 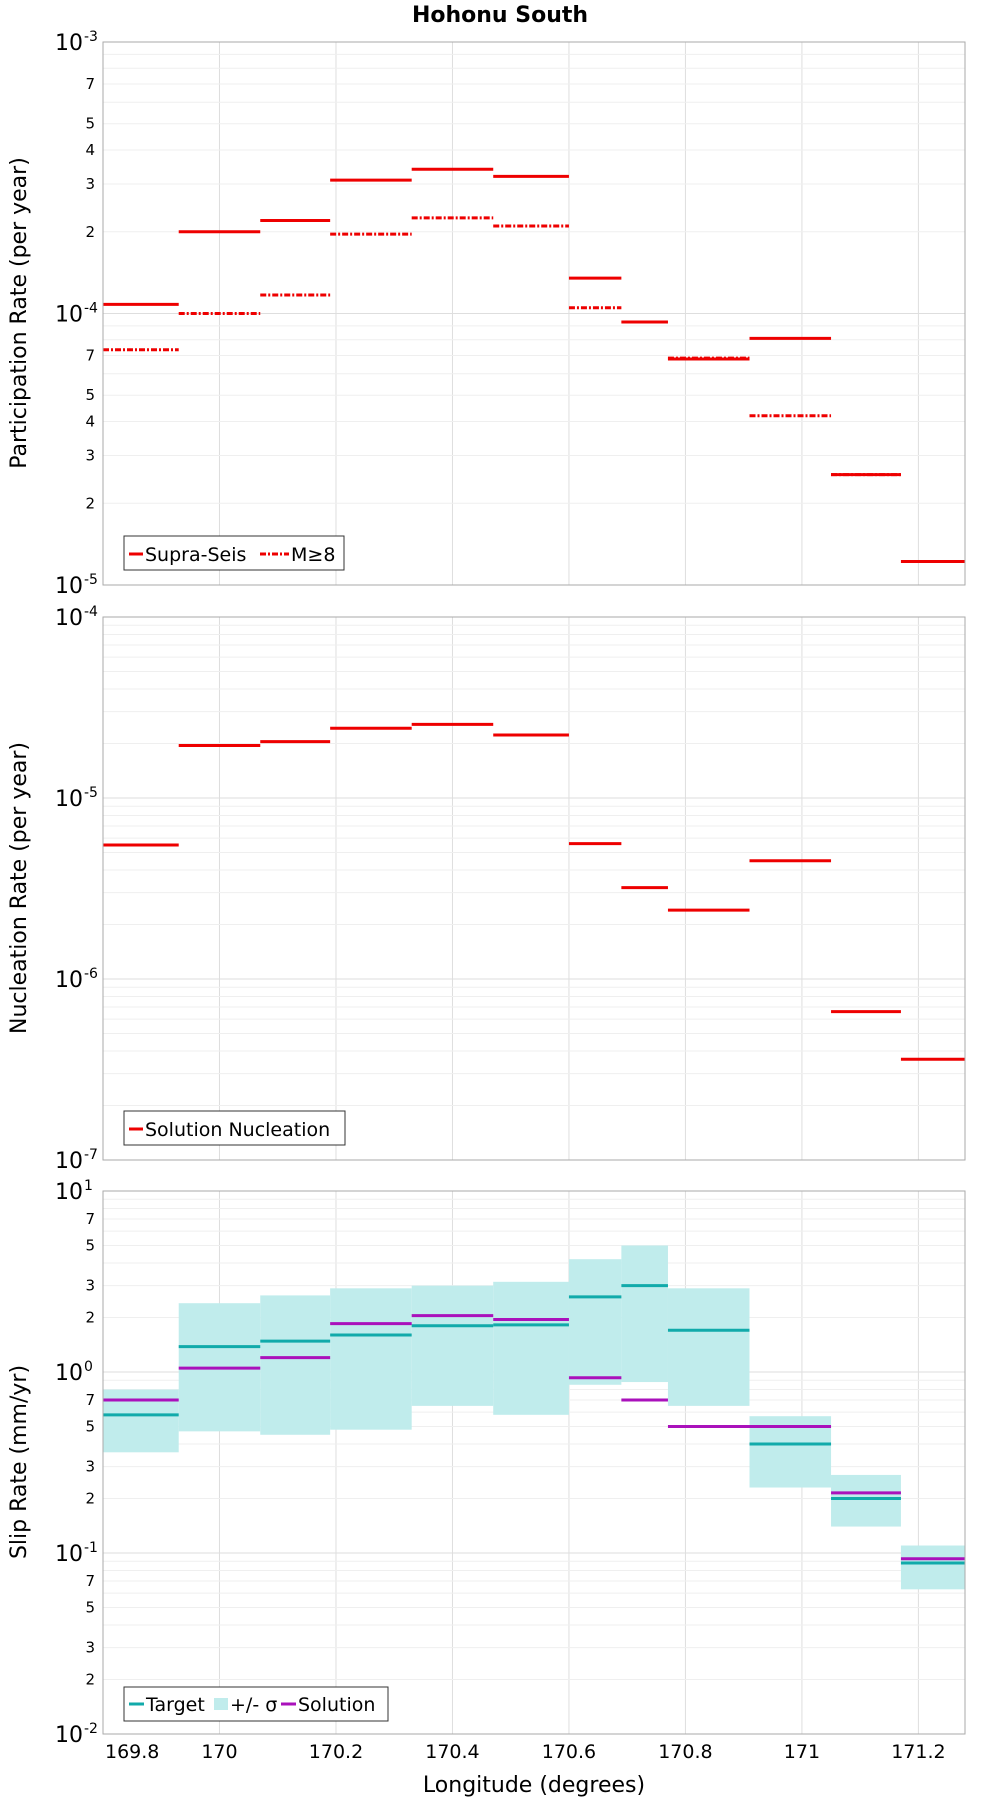 What do you see at coordinates (534, 1424) in the screenshot?
I see `slip-lines` at bounding box center [534, 1424].